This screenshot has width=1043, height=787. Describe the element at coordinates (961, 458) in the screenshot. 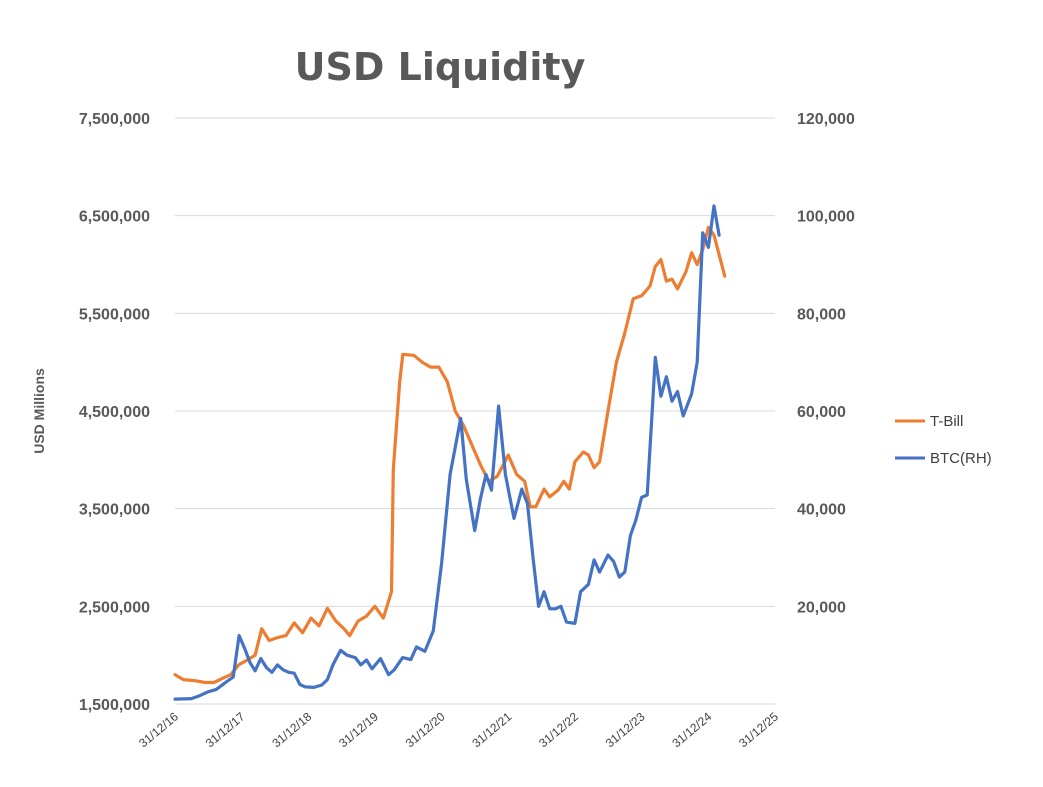

I see `legend-label-btc: BTC(RH)` at that location.